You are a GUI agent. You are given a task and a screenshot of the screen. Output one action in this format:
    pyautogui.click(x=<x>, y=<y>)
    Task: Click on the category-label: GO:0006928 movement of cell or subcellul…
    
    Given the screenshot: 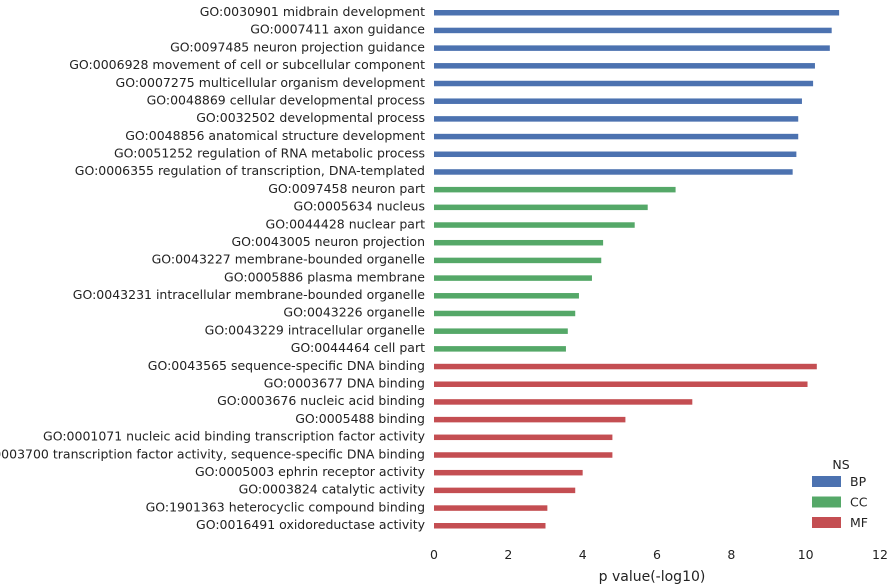 What is the action you would take?
    pyautogui.click(x=247, y=64)
    